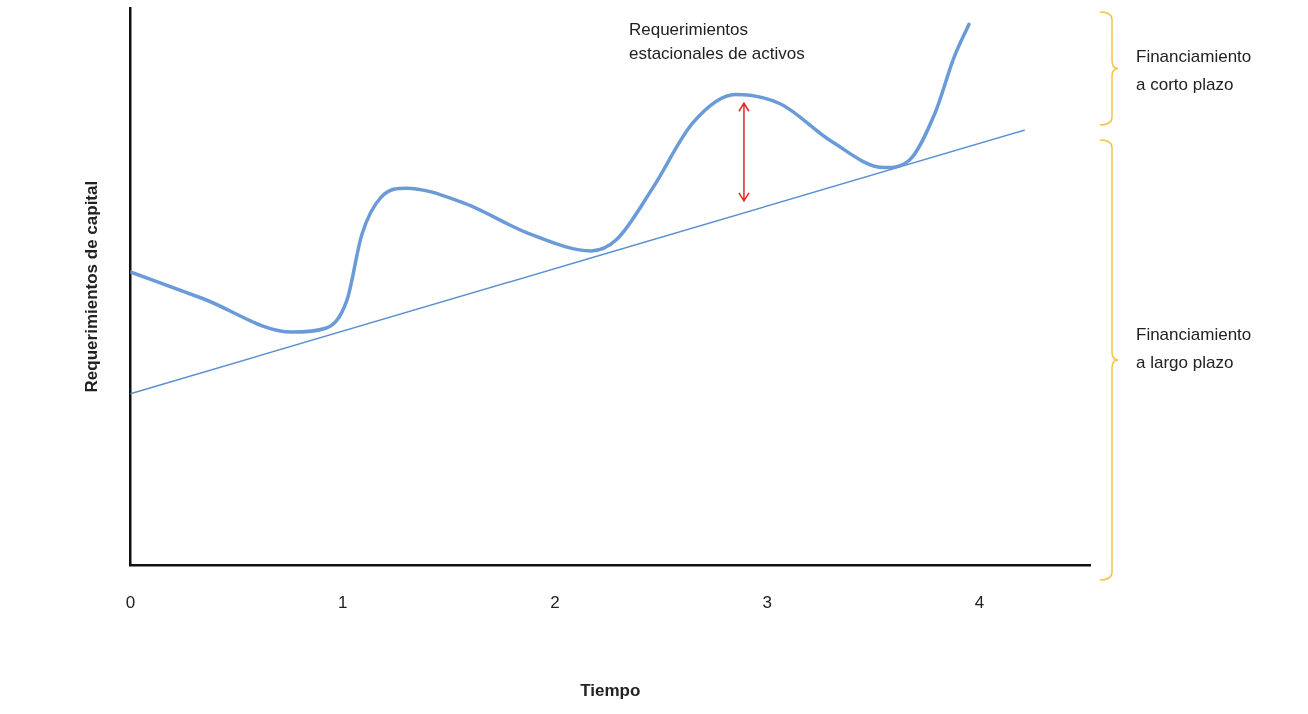 This screenshot has width=1308, height=714. I want to click on annotation: Requerimientos estacionales de activos, so click(716, 42).